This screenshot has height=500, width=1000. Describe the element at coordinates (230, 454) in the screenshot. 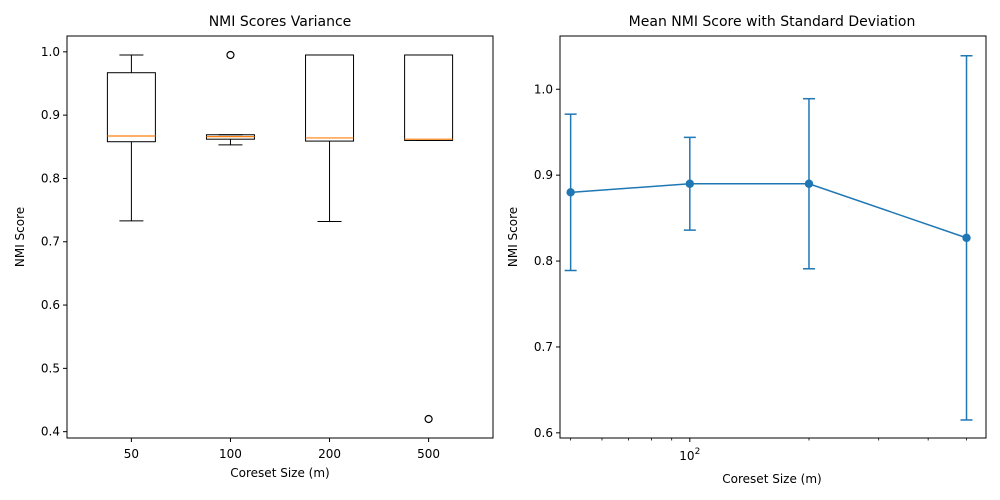

I see `boxplot-x-tick-label: 100` at that location.